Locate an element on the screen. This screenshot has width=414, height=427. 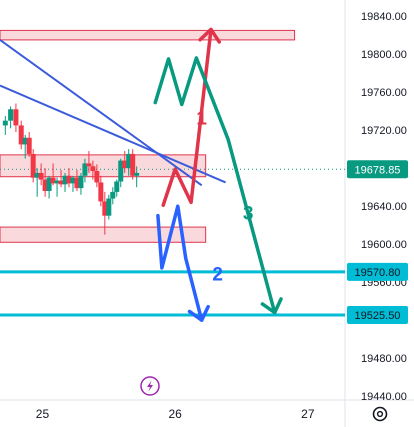
arrow-number-label: 3 is located at coordinates (248, 213).